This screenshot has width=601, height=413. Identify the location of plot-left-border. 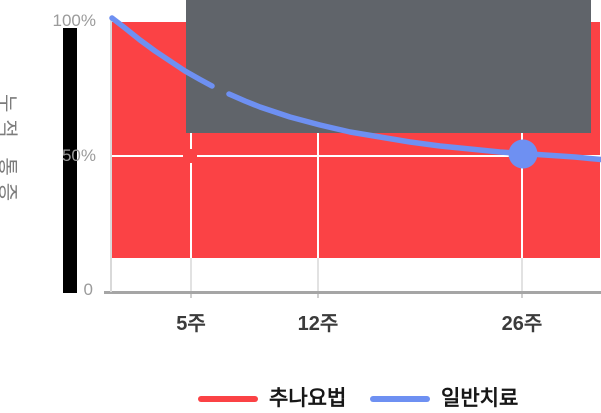
(111, 155).